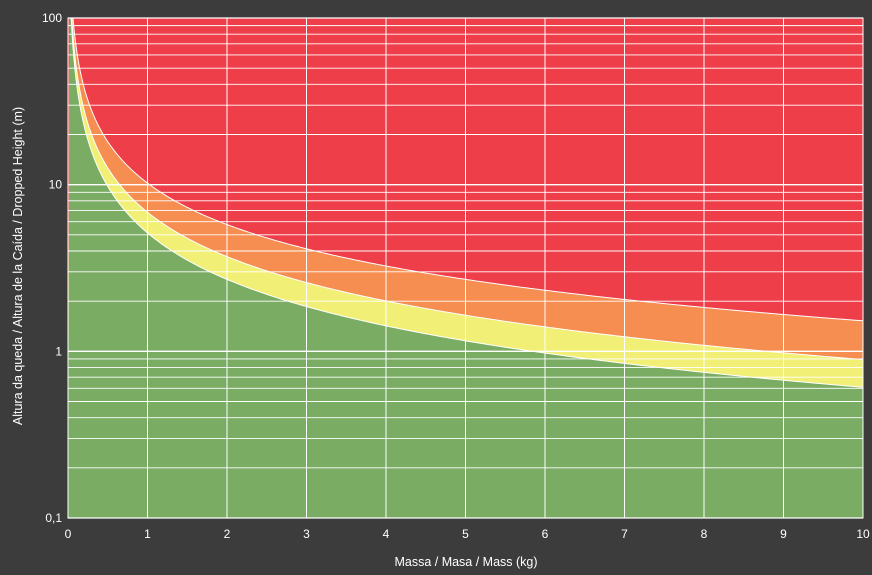  I want to click on x-tick-label: 10, so click(863, 534).